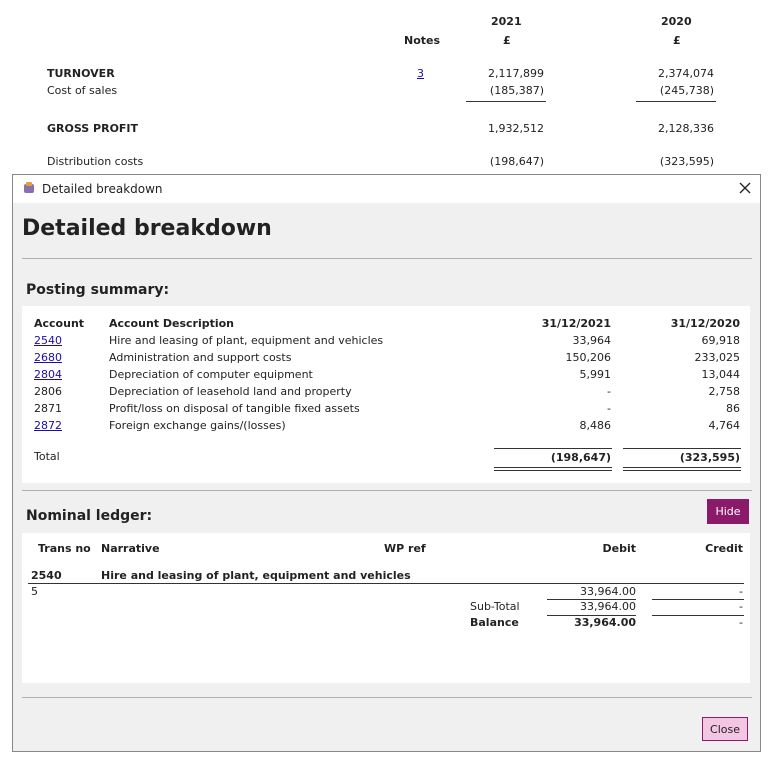  Describe the element at coordinates (592, 340) in the screenshot. I see `amount: 33,964` at that location.